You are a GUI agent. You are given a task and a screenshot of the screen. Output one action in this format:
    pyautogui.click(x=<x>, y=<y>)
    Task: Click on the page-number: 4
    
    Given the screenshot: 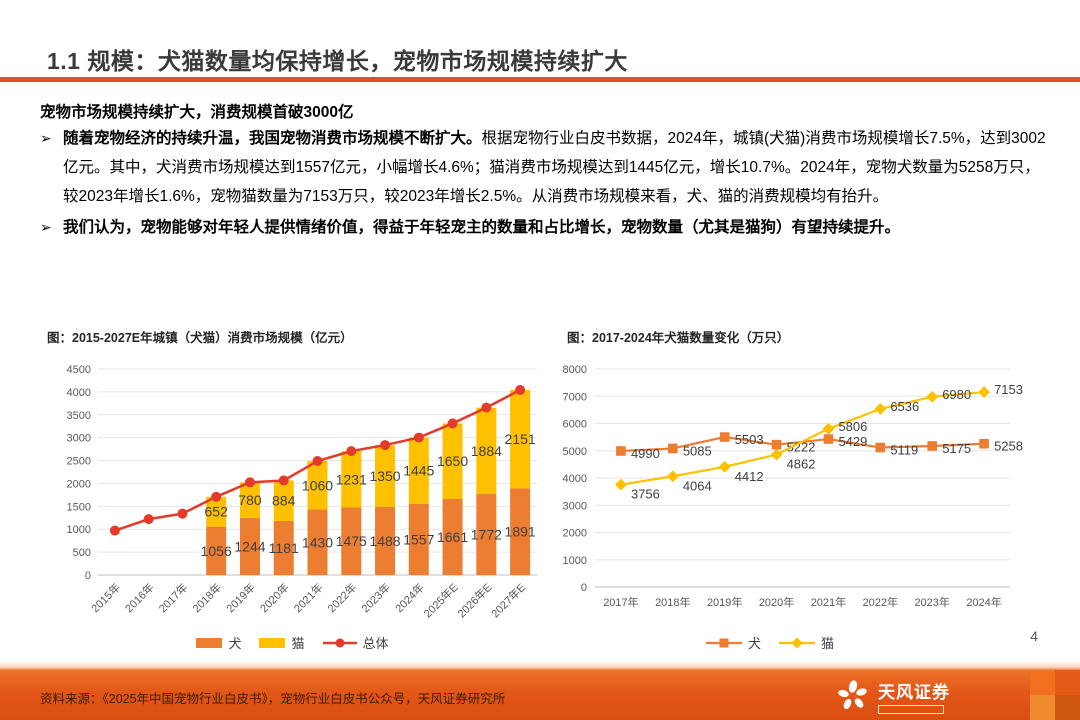 What is the action you would take?
    pyautogui.click(x=1034, y=636)
    